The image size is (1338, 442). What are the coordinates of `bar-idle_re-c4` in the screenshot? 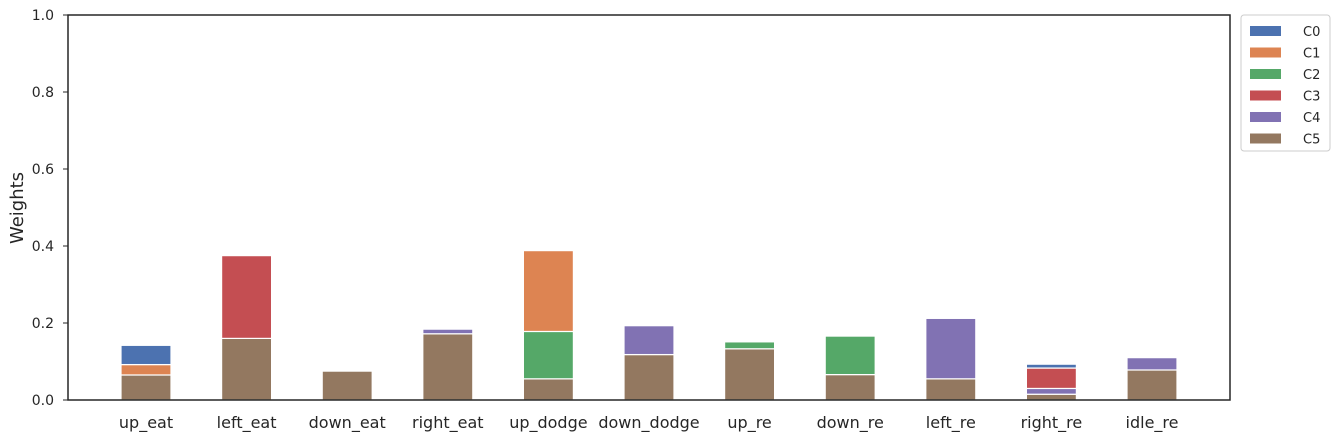 It's located at (1152, 364).